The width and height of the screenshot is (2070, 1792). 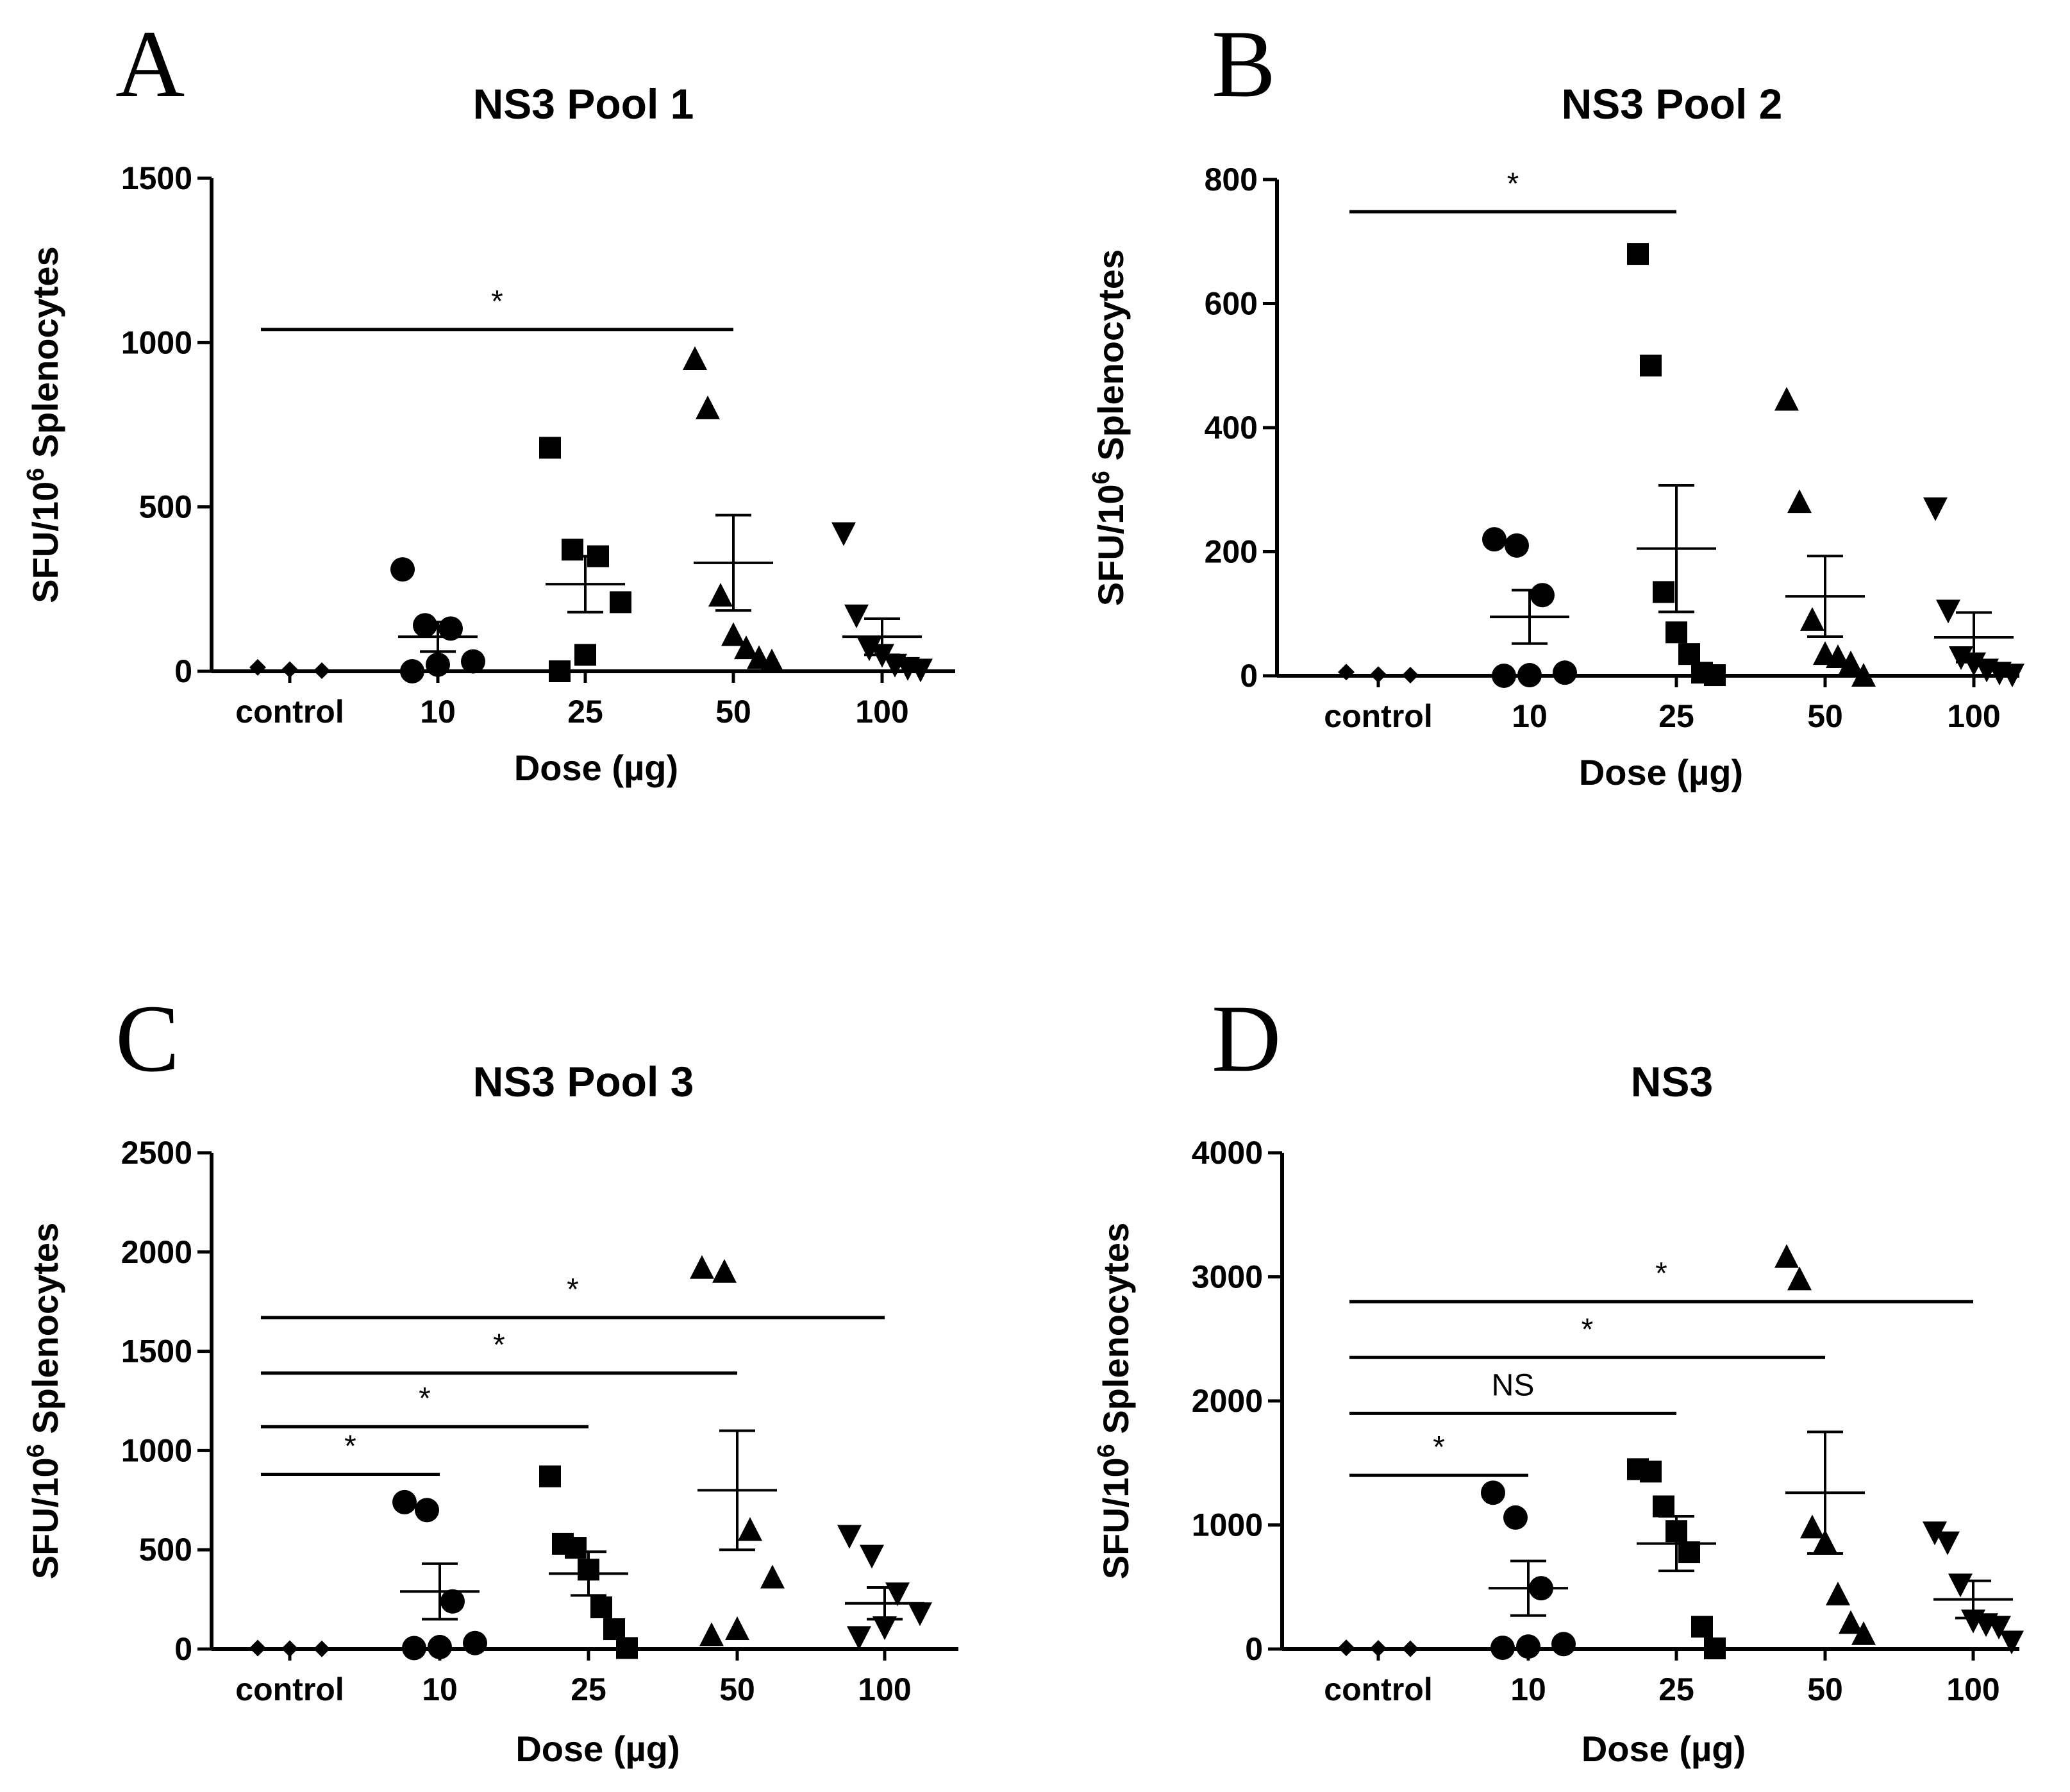 What do you see at coordinates (147, 1038) in the screenshot?
I see `panel-letter: C` at bounding box center [147, 1038].